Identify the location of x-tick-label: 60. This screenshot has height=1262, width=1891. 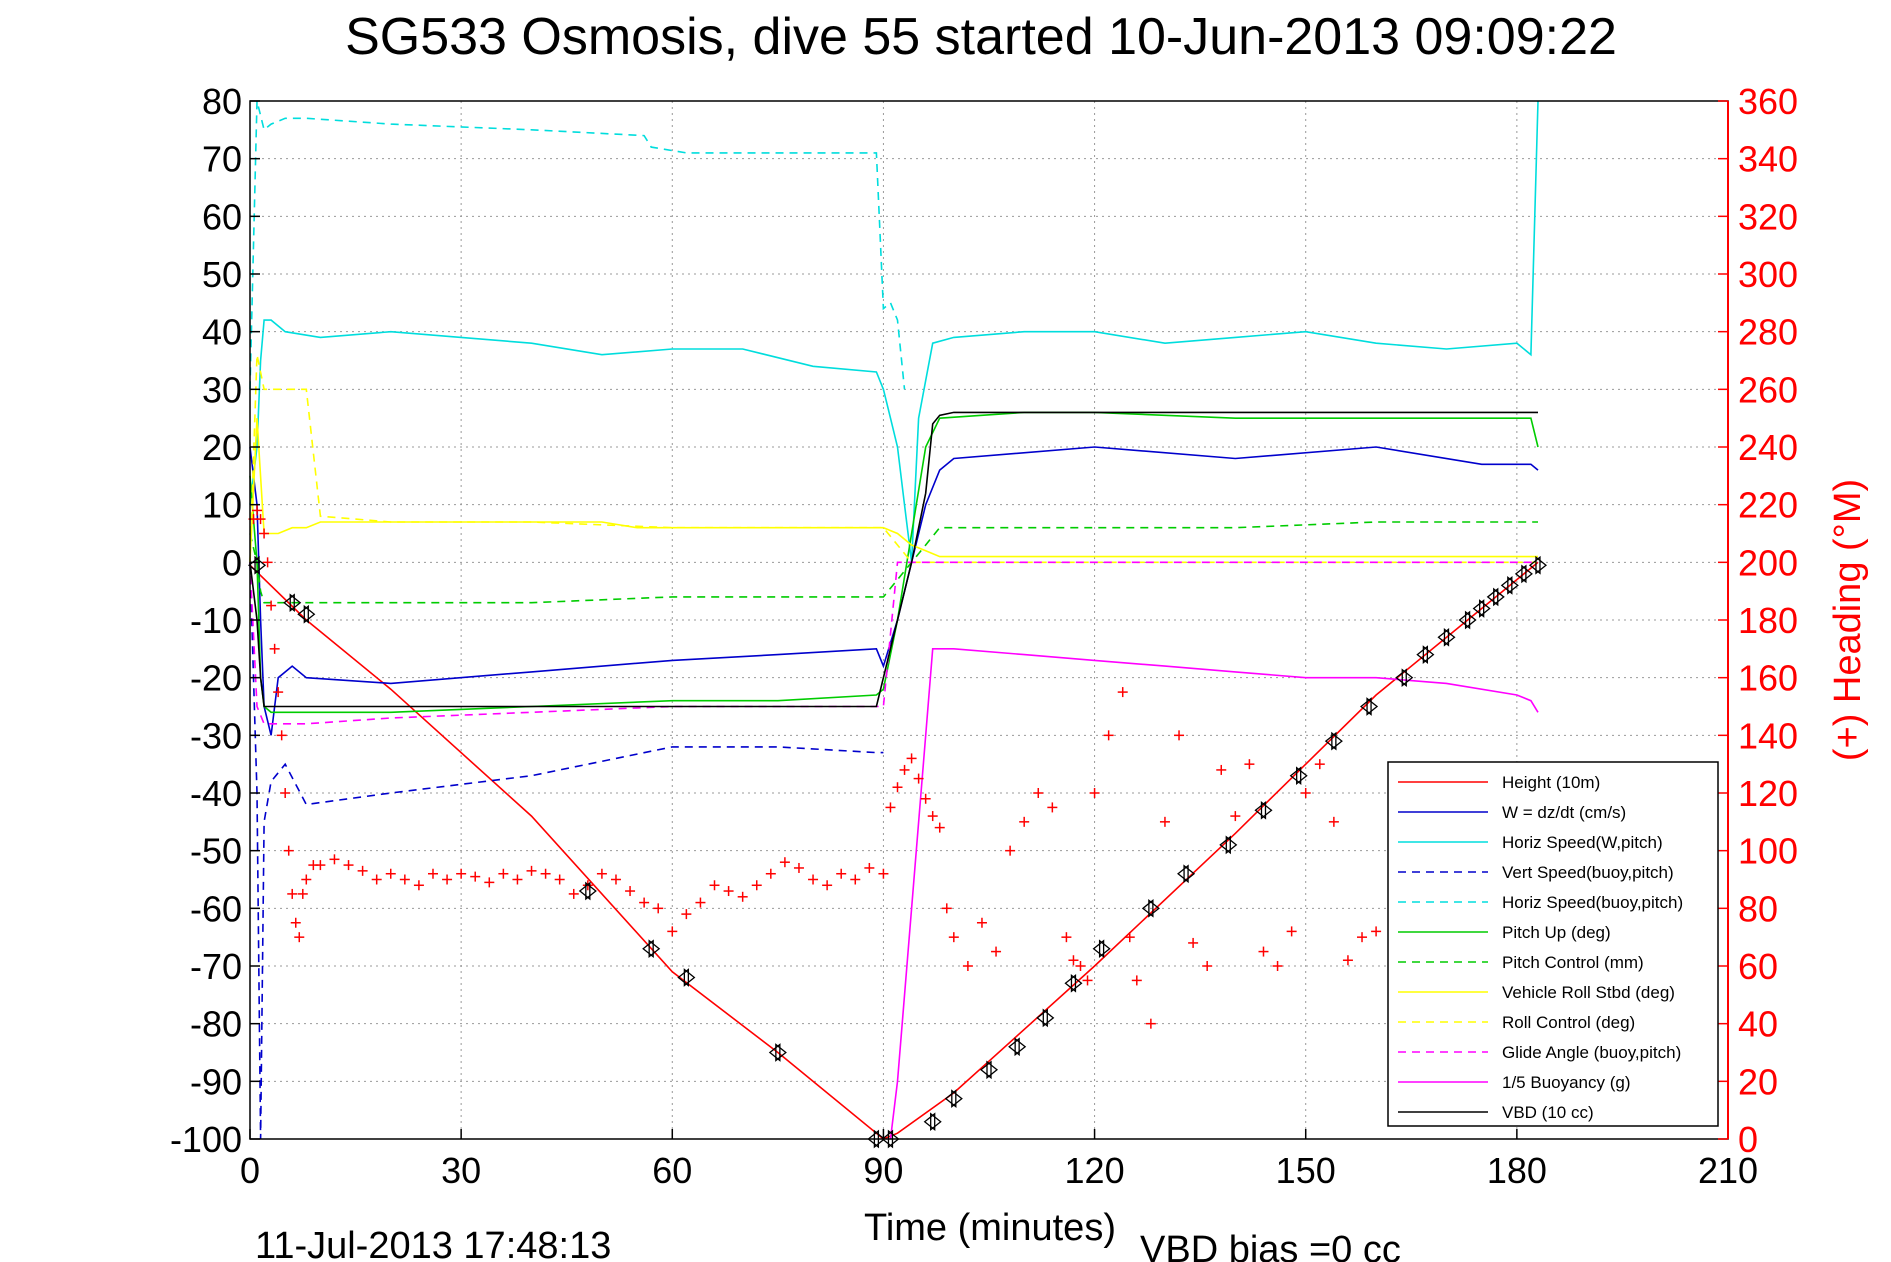
(672, 1170).